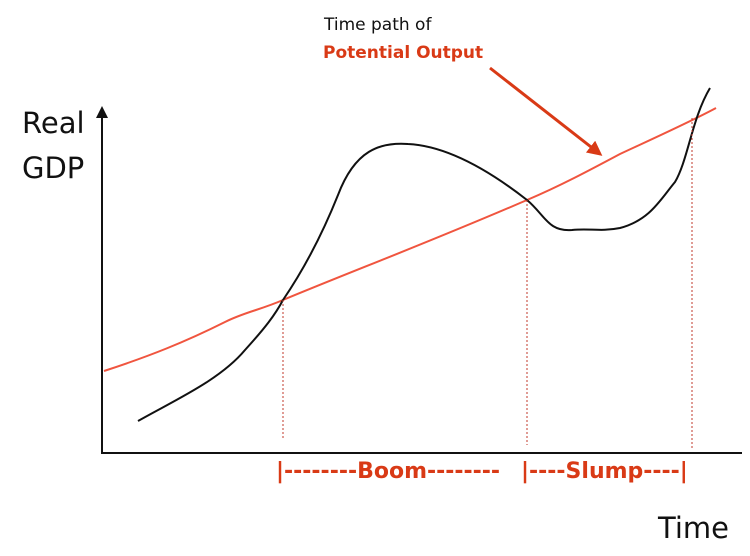 This screenshot has height=556, width=750. I want to click on y-axis-label-real: Real, so click(53, 123).